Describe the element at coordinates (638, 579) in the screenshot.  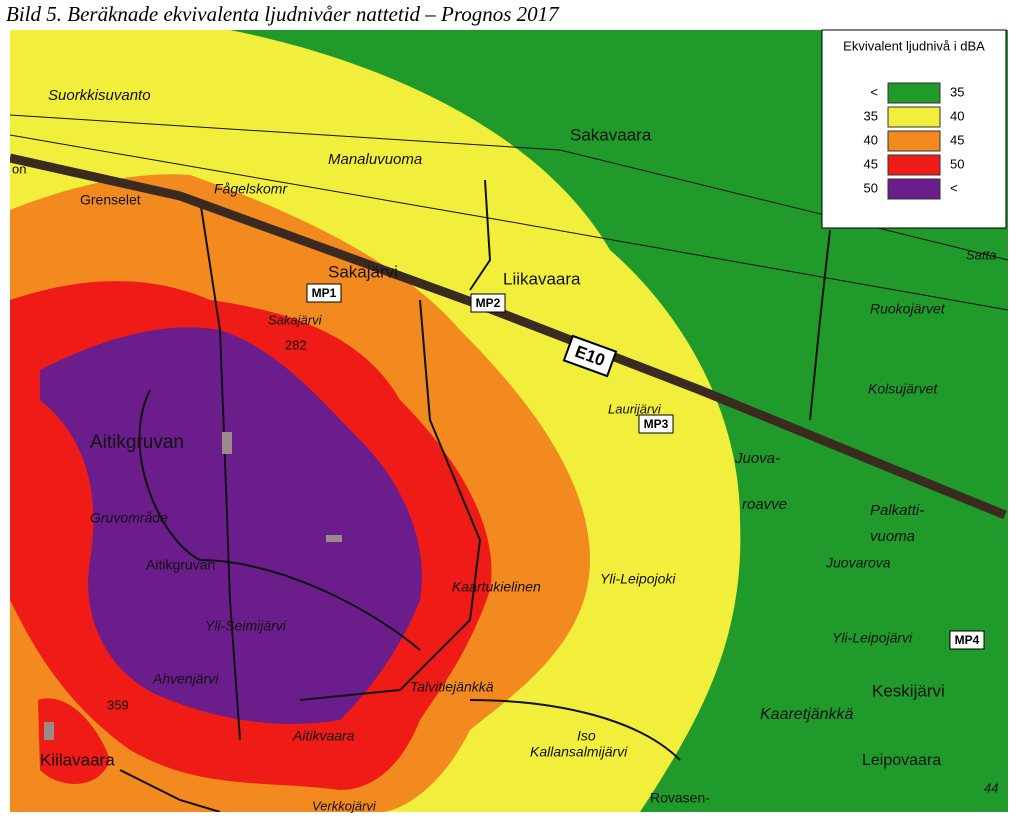
I see `place-label: Yli-Leipojoki` at that location.